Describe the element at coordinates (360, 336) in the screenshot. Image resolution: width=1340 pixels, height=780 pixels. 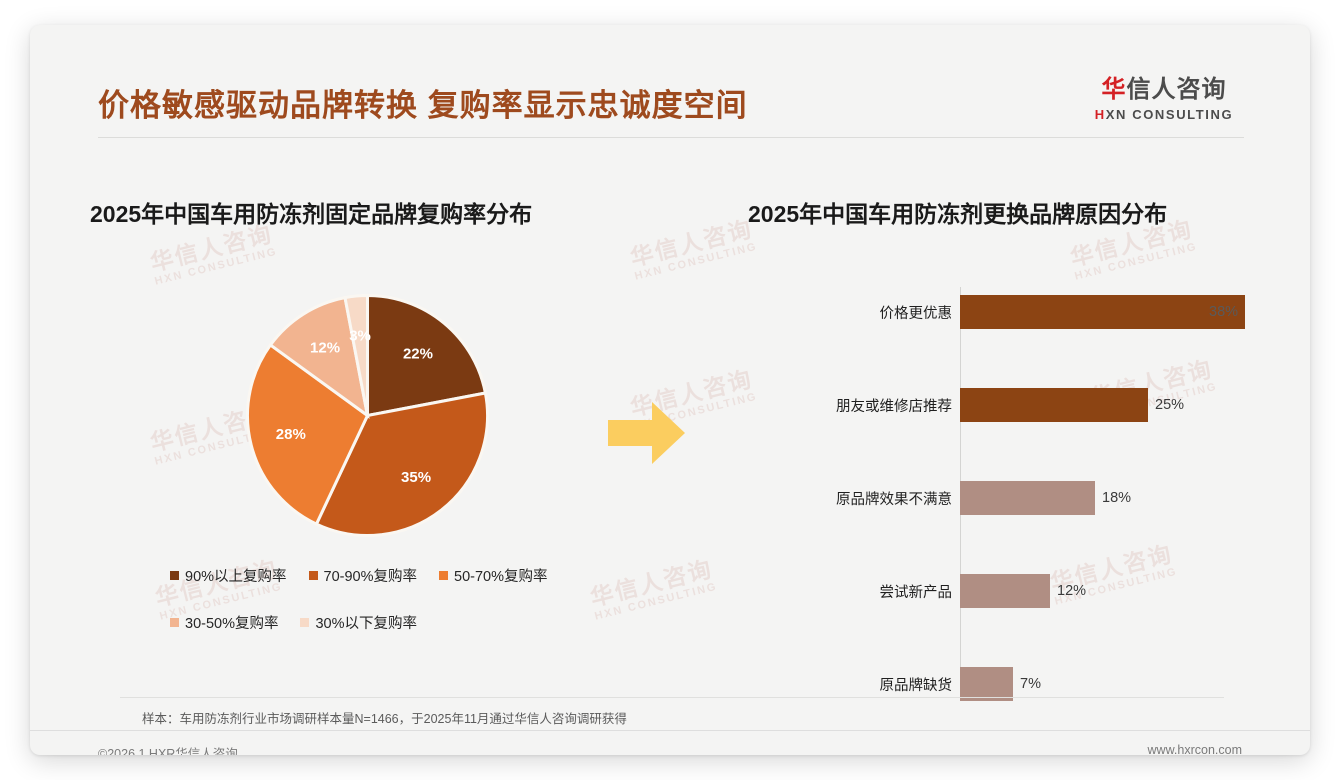
I see `pie-slice-label: 3%` at that location.